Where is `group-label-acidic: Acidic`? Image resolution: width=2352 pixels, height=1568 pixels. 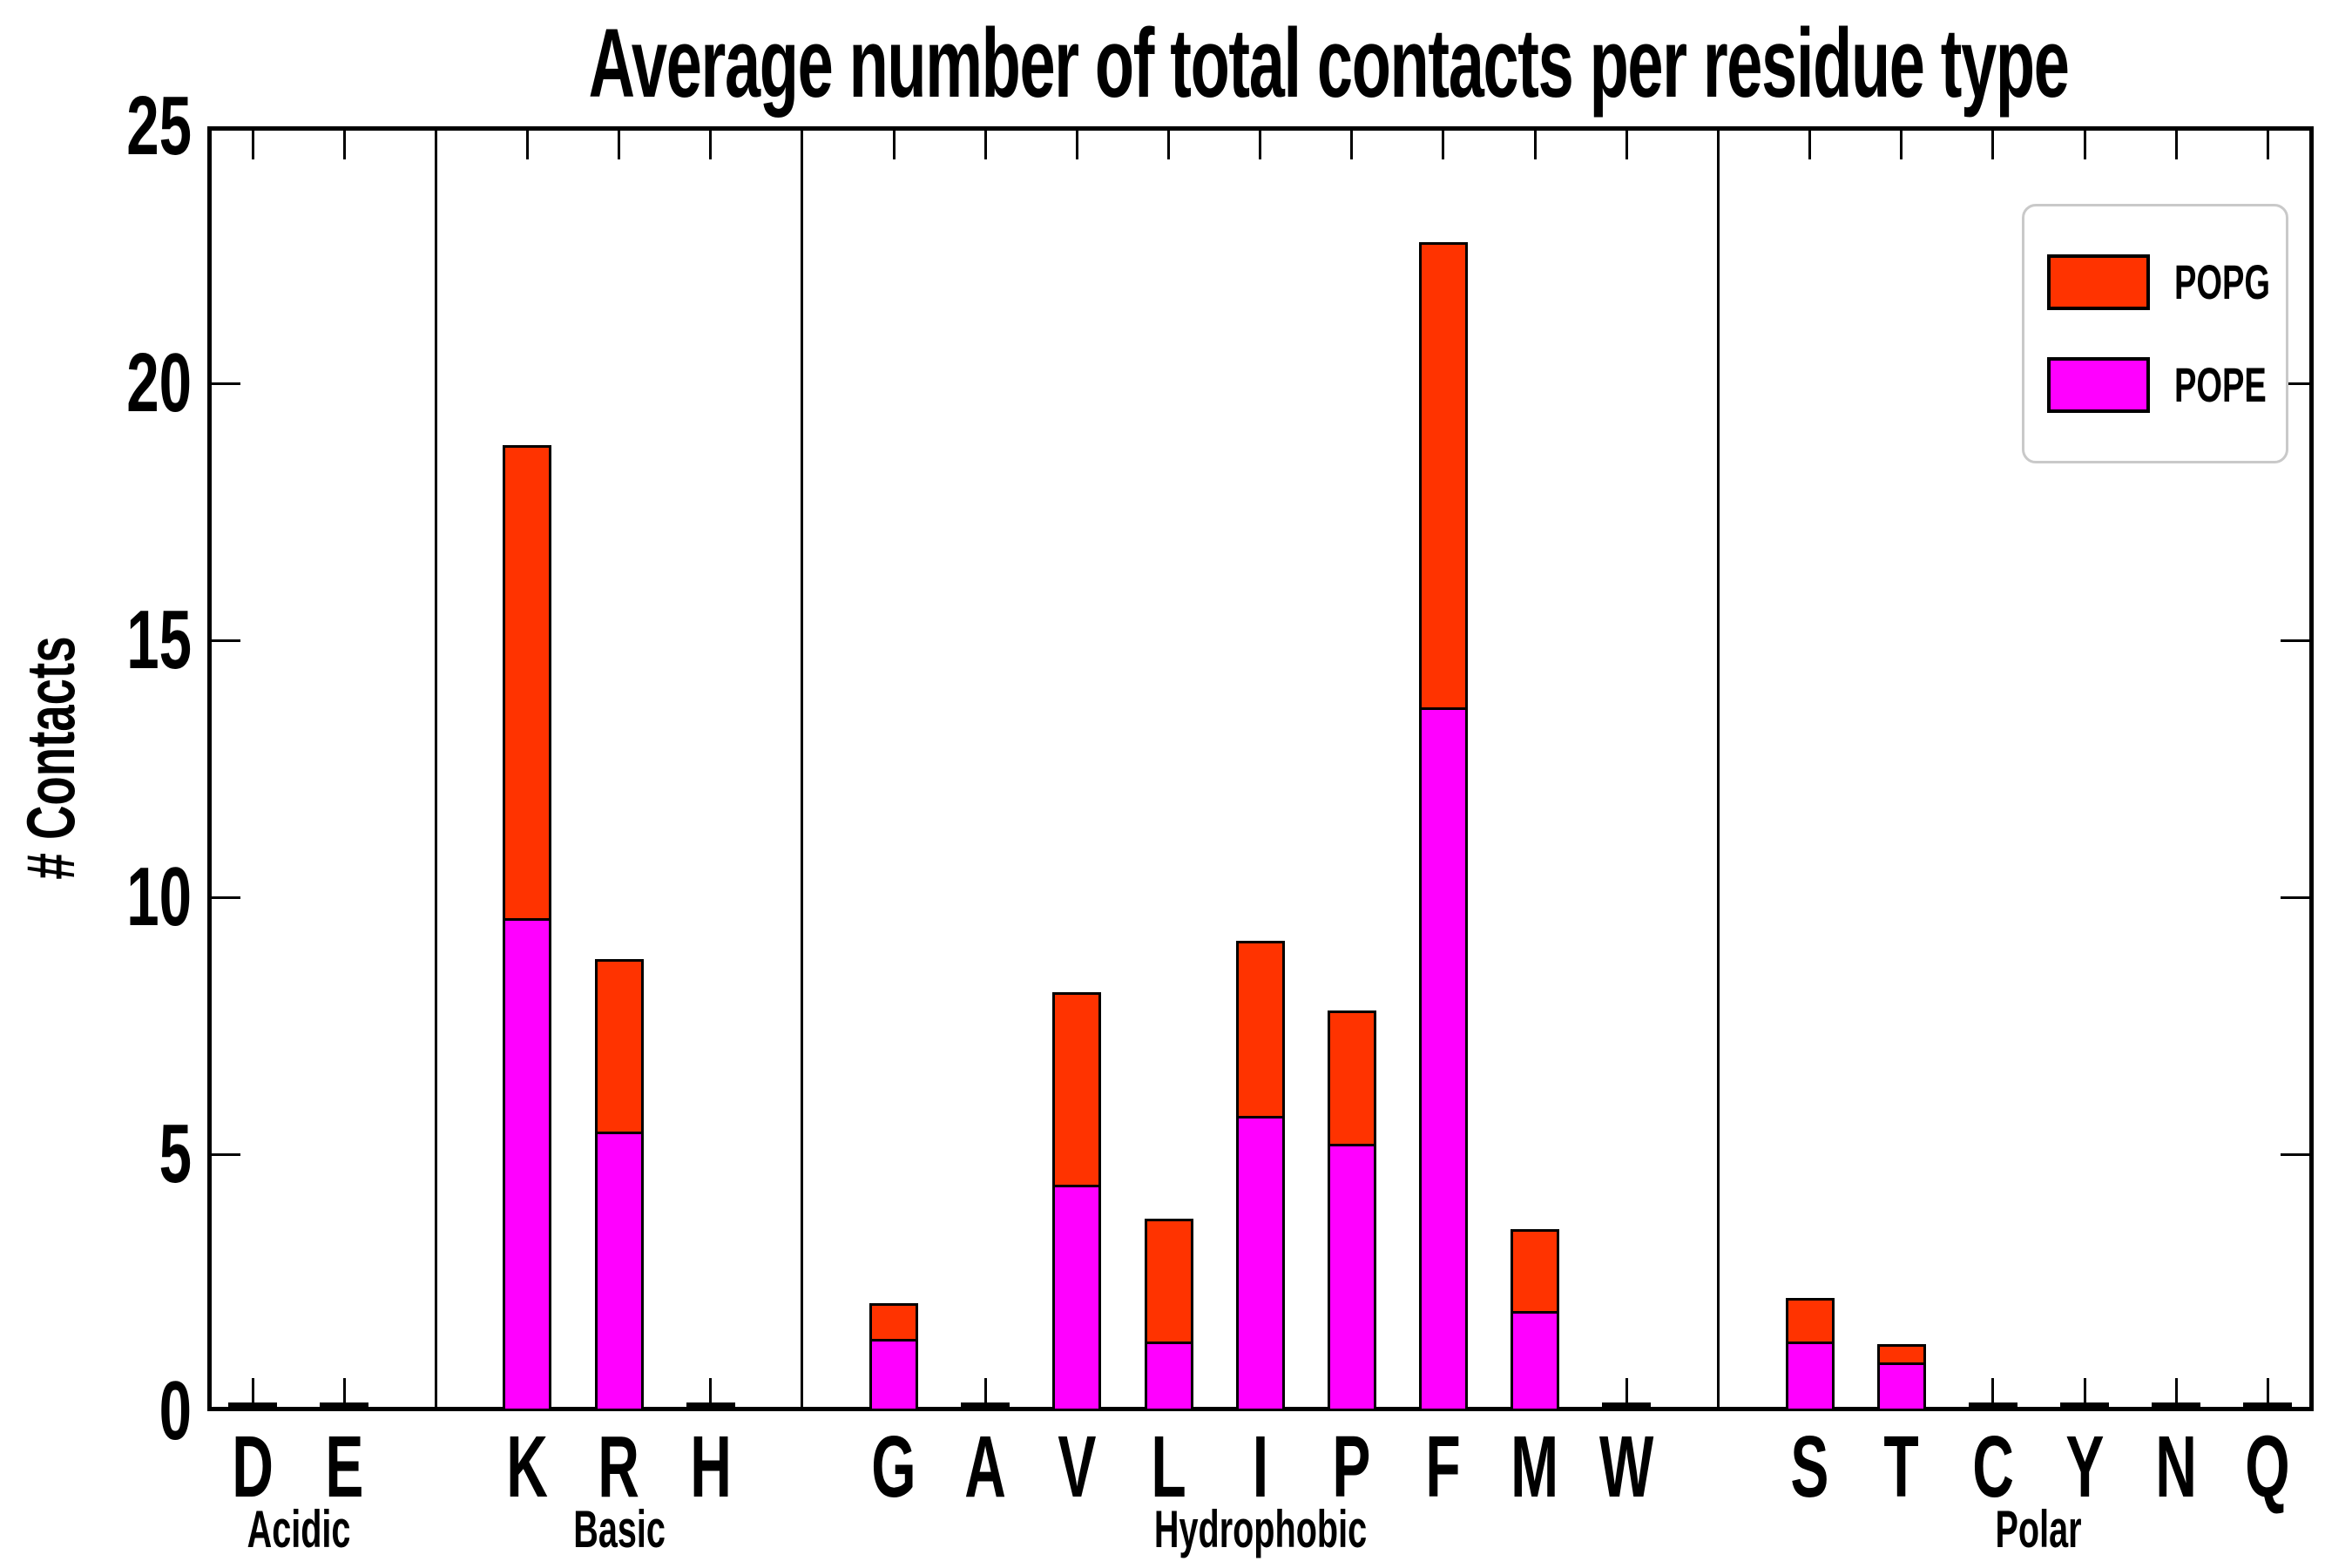 group-label-acidic: Acidic is located at coordinates (298, 1530).